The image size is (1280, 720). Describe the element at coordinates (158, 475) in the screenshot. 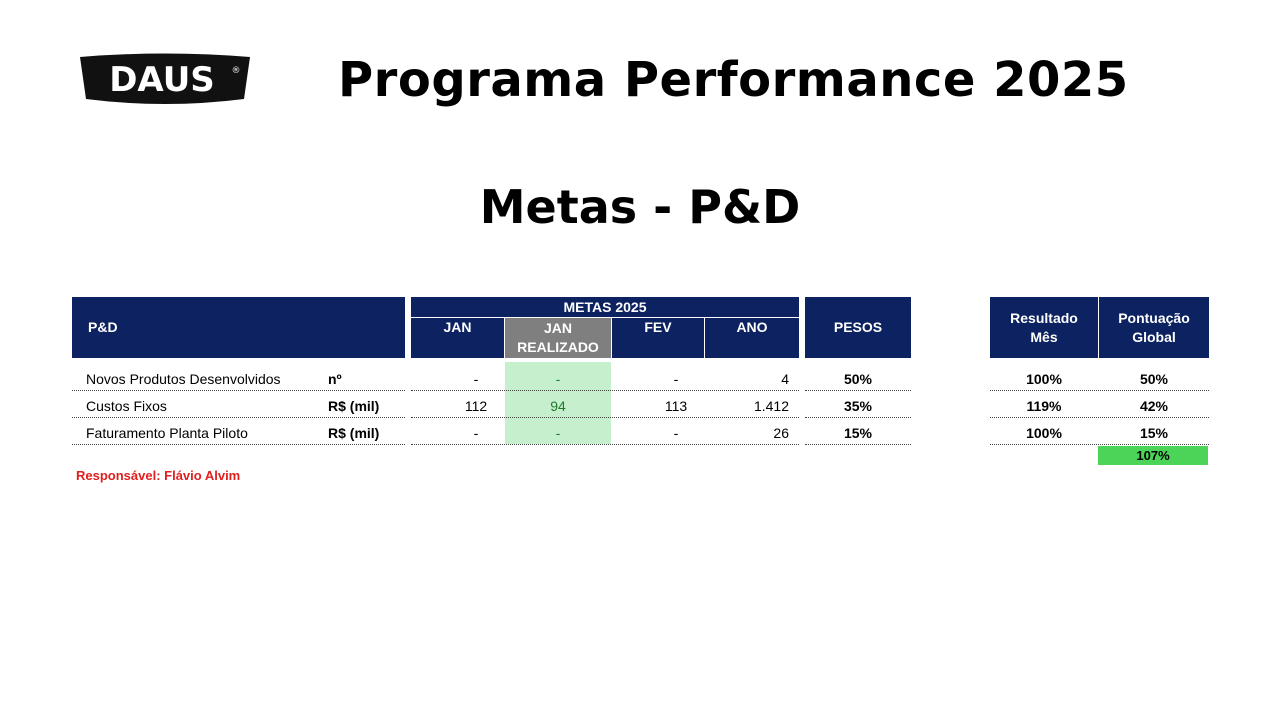

I see `responsavel-label: Responsável: Flávio Alvim` at that location.